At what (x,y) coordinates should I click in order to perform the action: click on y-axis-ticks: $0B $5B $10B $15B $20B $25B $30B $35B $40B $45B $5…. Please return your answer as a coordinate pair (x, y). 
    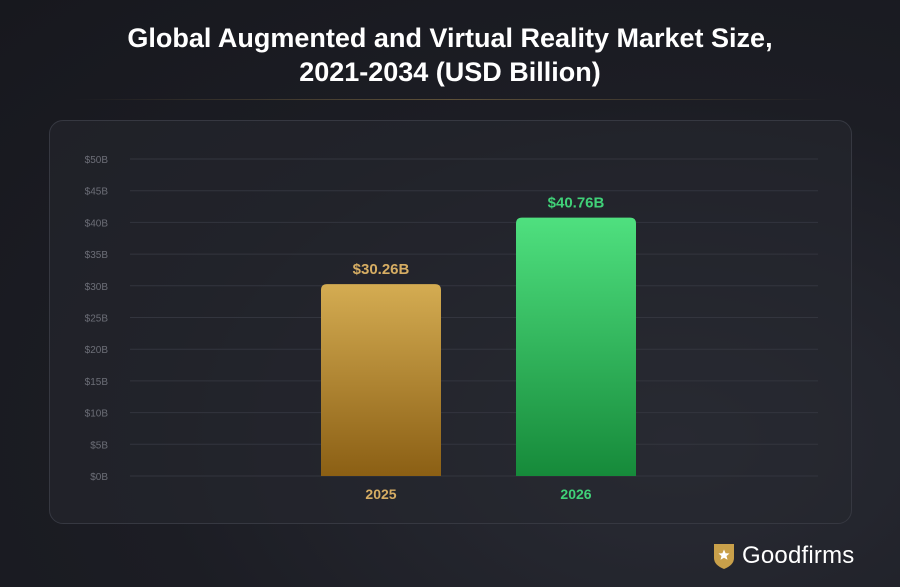
    Looking at the image, I should click on (97, 319).